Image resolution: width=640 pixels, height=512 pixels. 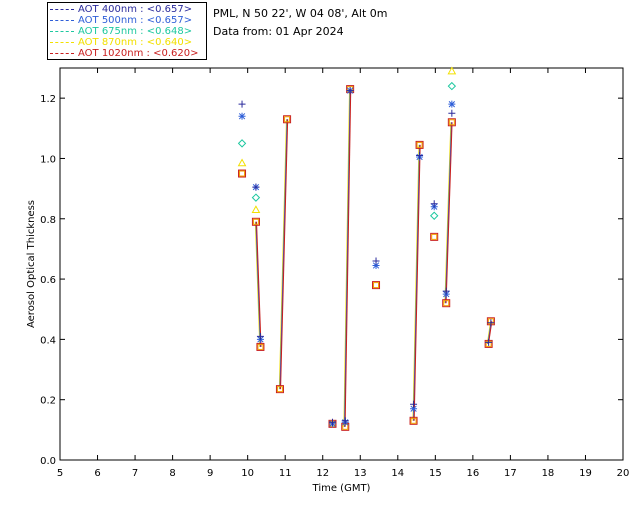 I want to click on y-tick-label: 0.6, so click(x=48, y=280).